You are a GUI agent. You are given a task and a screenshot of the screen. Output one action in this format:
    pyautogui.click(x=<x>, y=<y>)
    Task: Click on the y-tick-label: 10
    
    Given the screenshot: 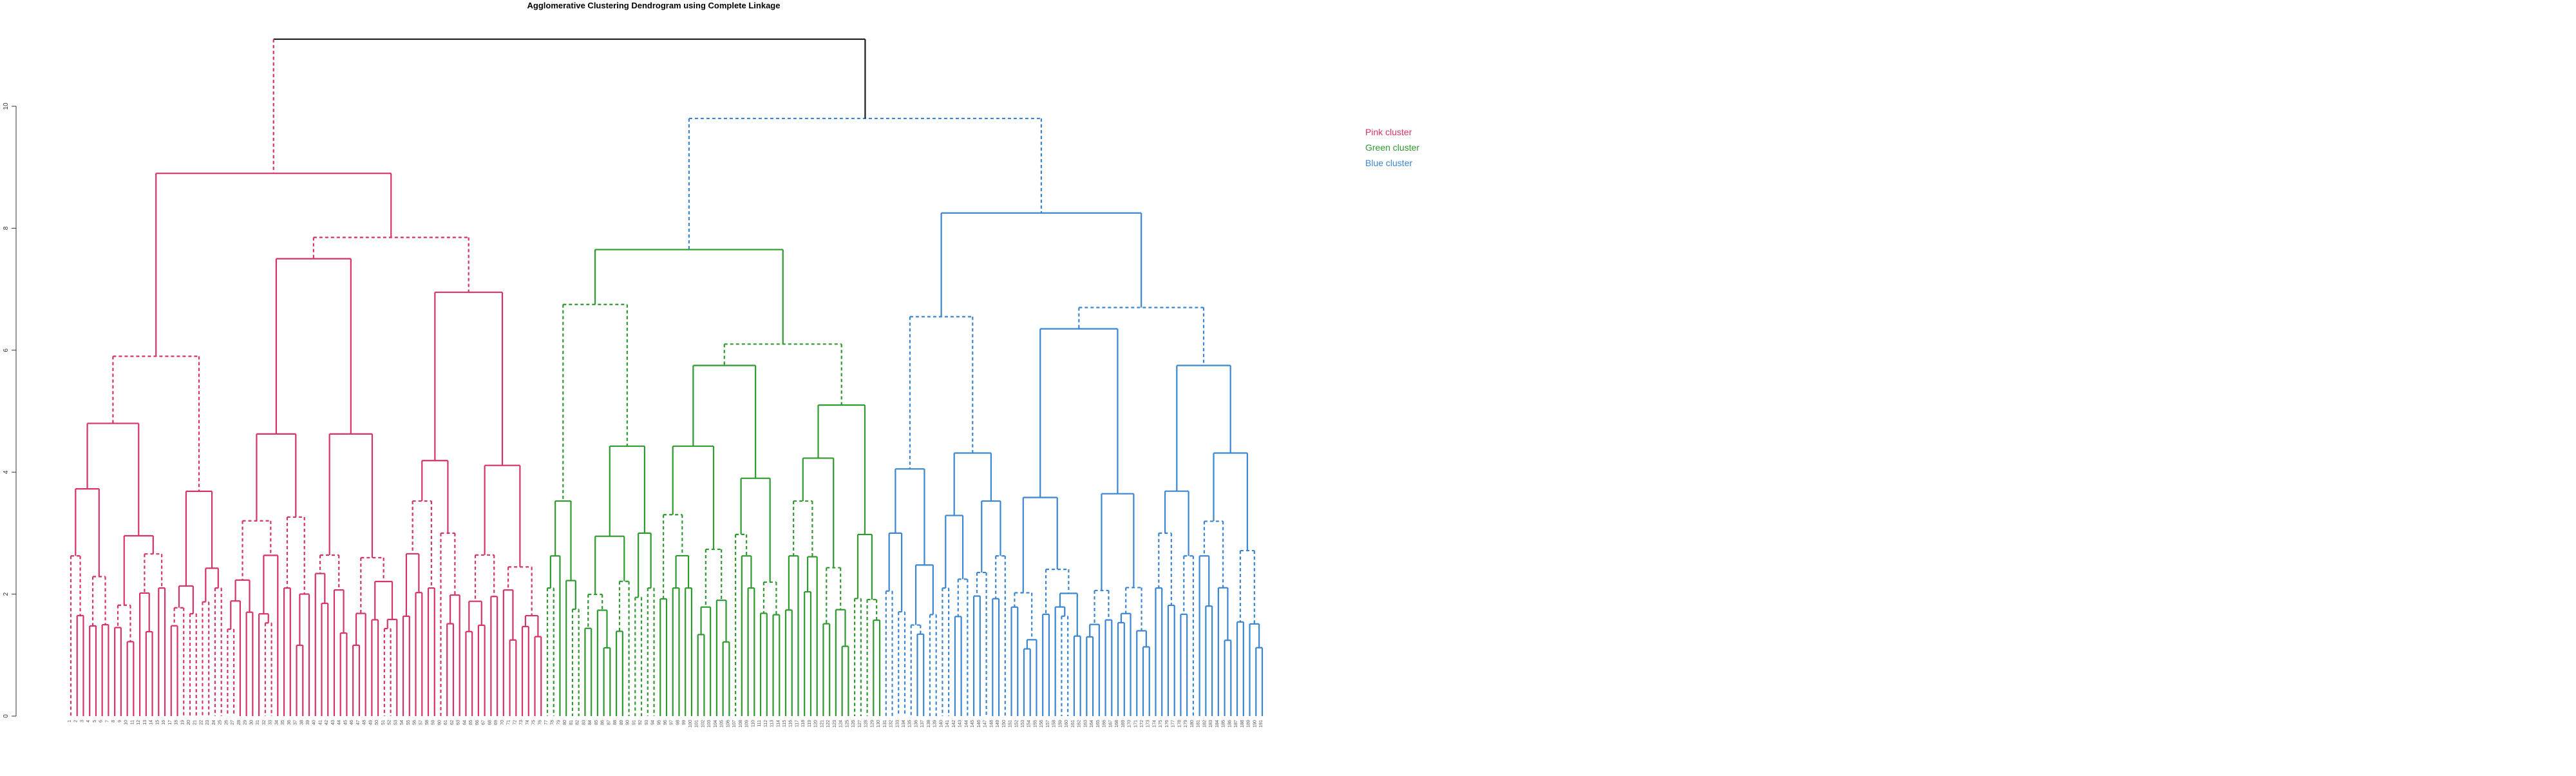 What is the action you would take?
    pyautogui.click(x=6, y=106)
    